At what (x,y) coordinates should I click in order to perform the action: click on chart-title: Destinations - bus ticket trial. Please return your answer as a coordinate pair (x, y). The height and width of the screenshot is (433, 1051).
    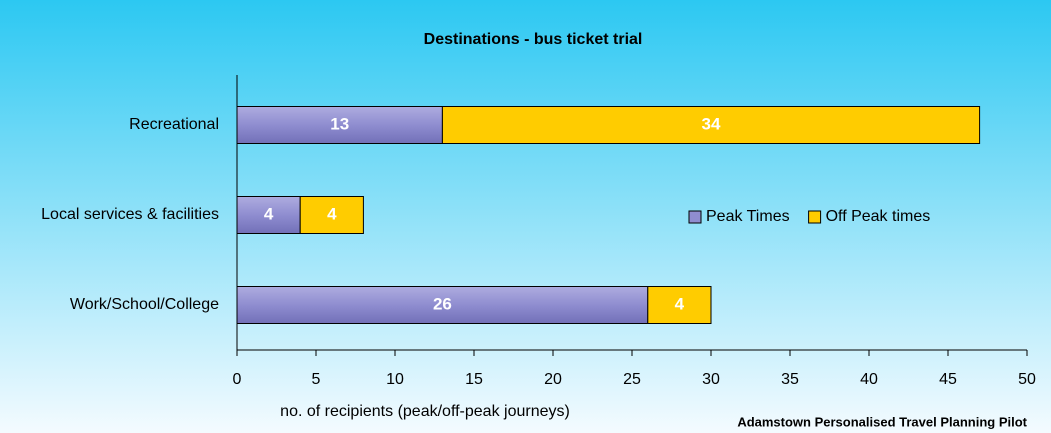
    Looking at the image, I should click on (533, 39).